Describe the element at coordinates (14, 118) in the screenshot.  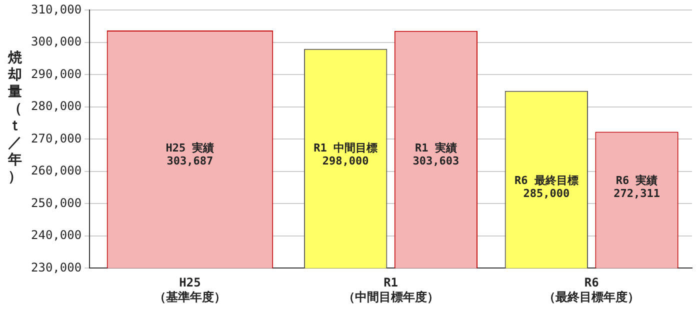
I see `y-axis-title: 焼却量（ｔ／年）` at that location.